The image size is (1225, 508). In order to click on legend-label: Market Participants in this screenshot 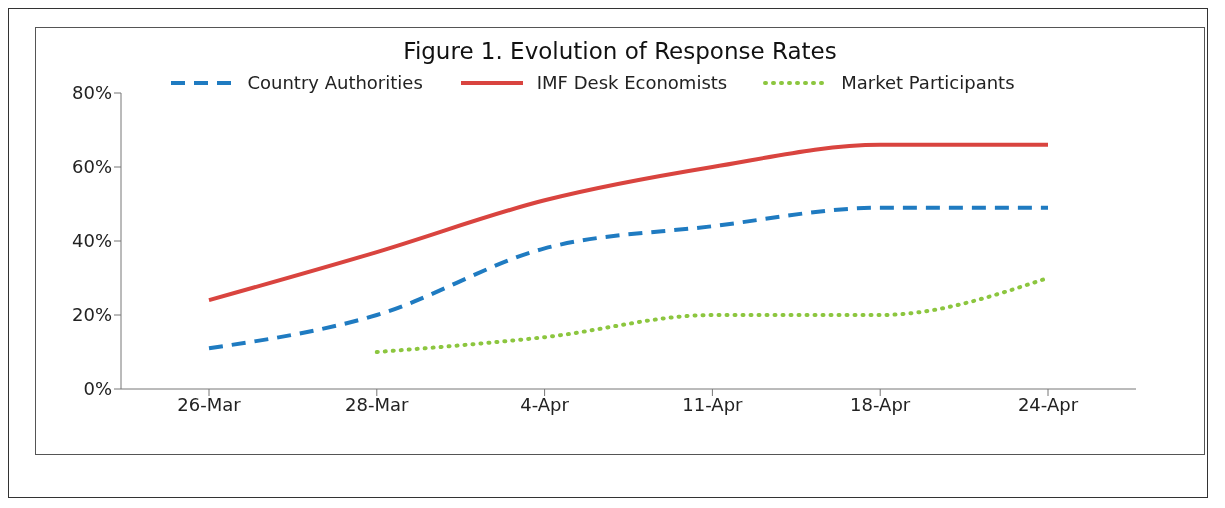, I will do `click(928, 82)`.